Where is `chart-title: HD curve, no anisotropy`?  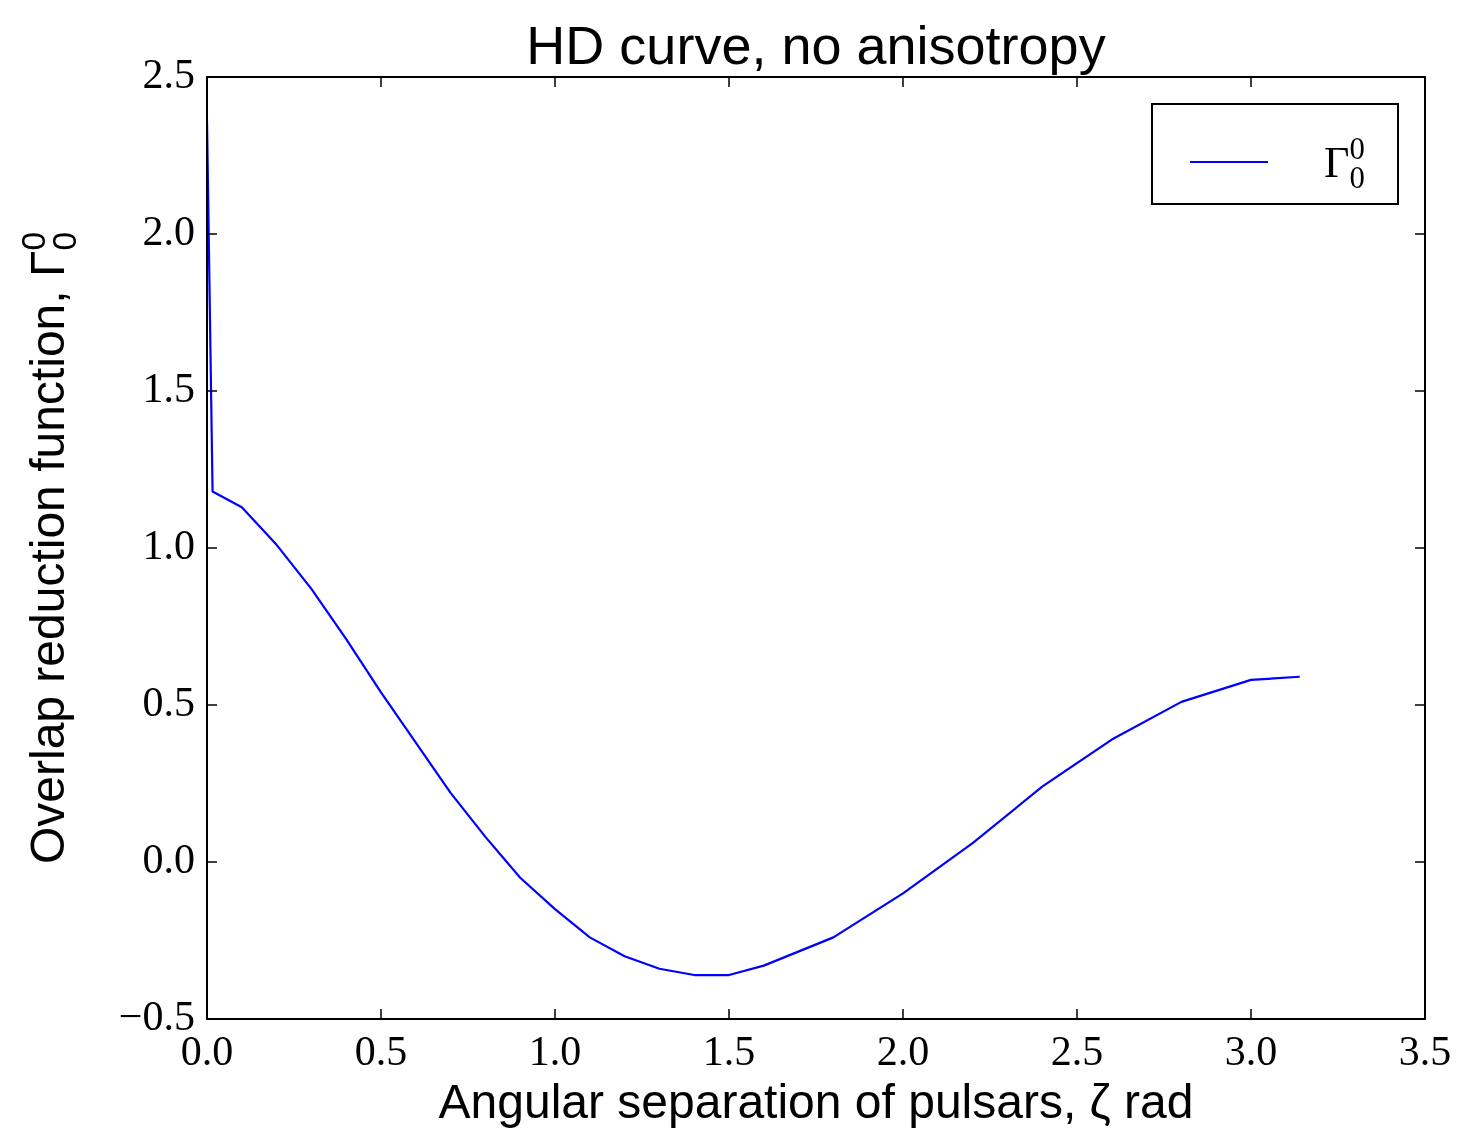 chart-title: HD curve, no anisotropy is located at coordinates (816, 45).